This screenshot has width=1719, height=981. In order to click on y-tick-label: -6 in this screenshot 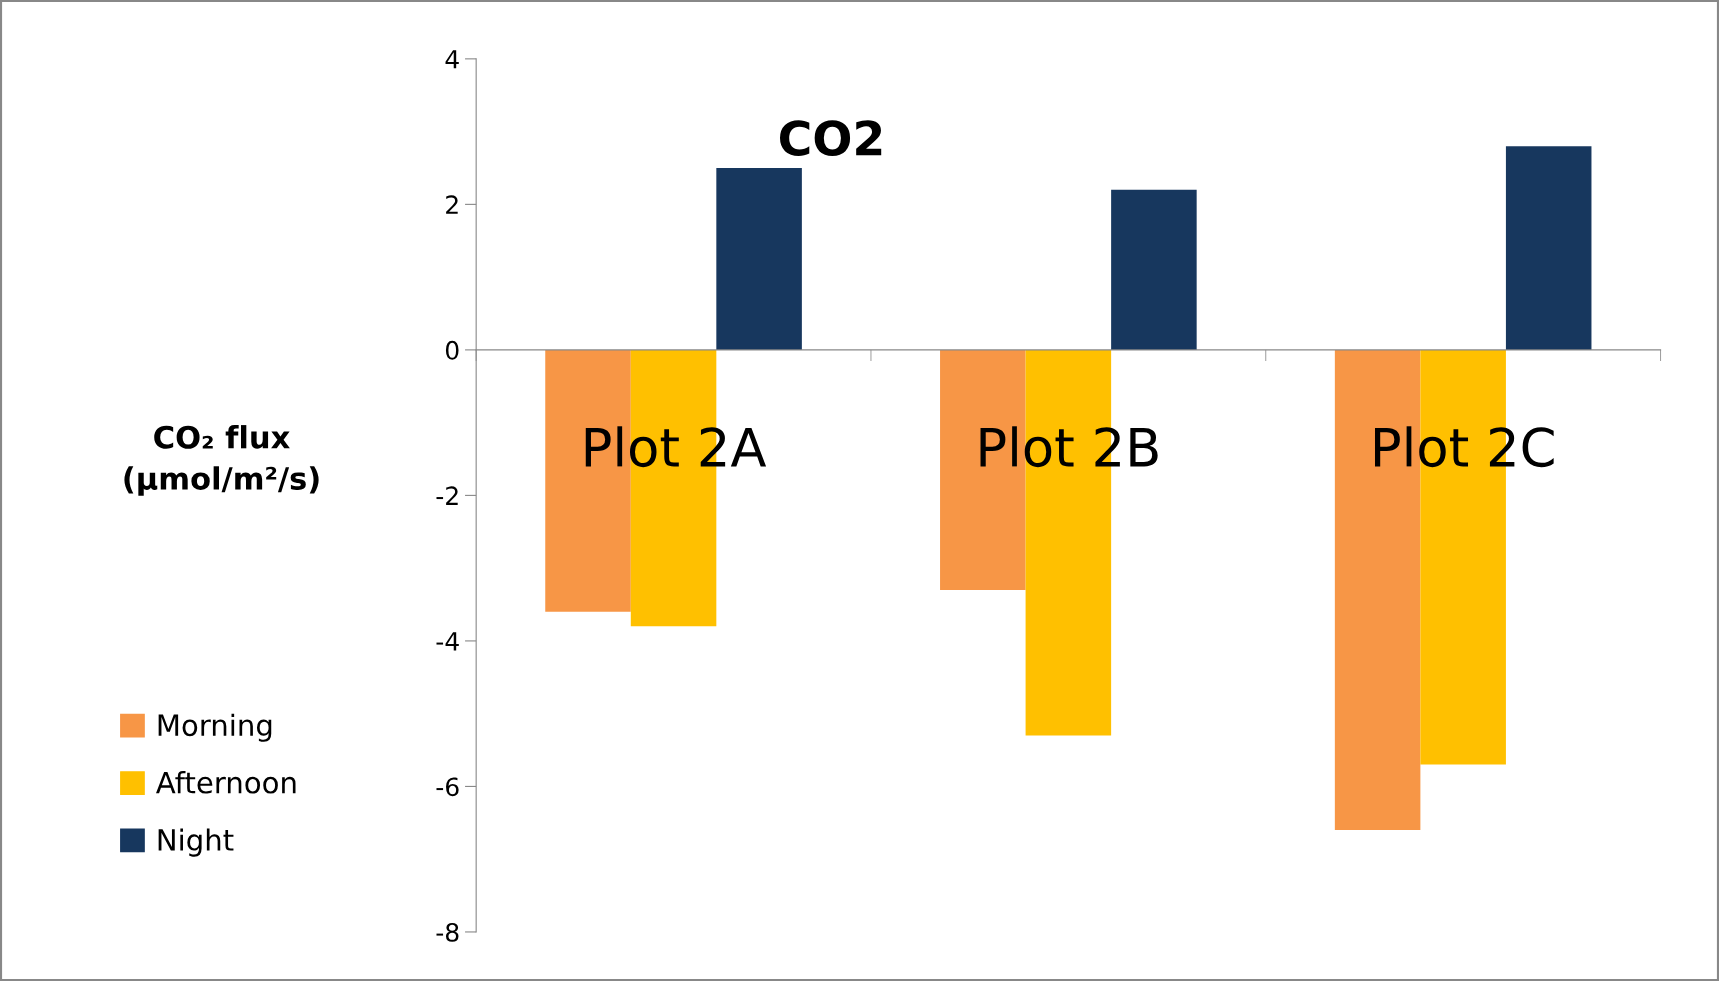, I will do `click(447, 787)`.